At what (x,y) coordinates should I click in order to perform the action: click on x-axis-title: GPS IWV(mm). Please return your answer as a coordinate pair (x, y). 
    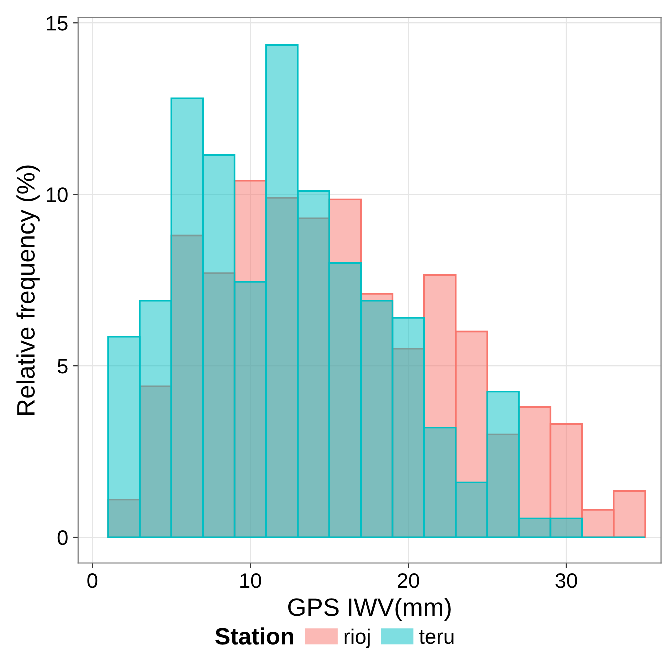
    Looking at the image, I should click on (369, 610).